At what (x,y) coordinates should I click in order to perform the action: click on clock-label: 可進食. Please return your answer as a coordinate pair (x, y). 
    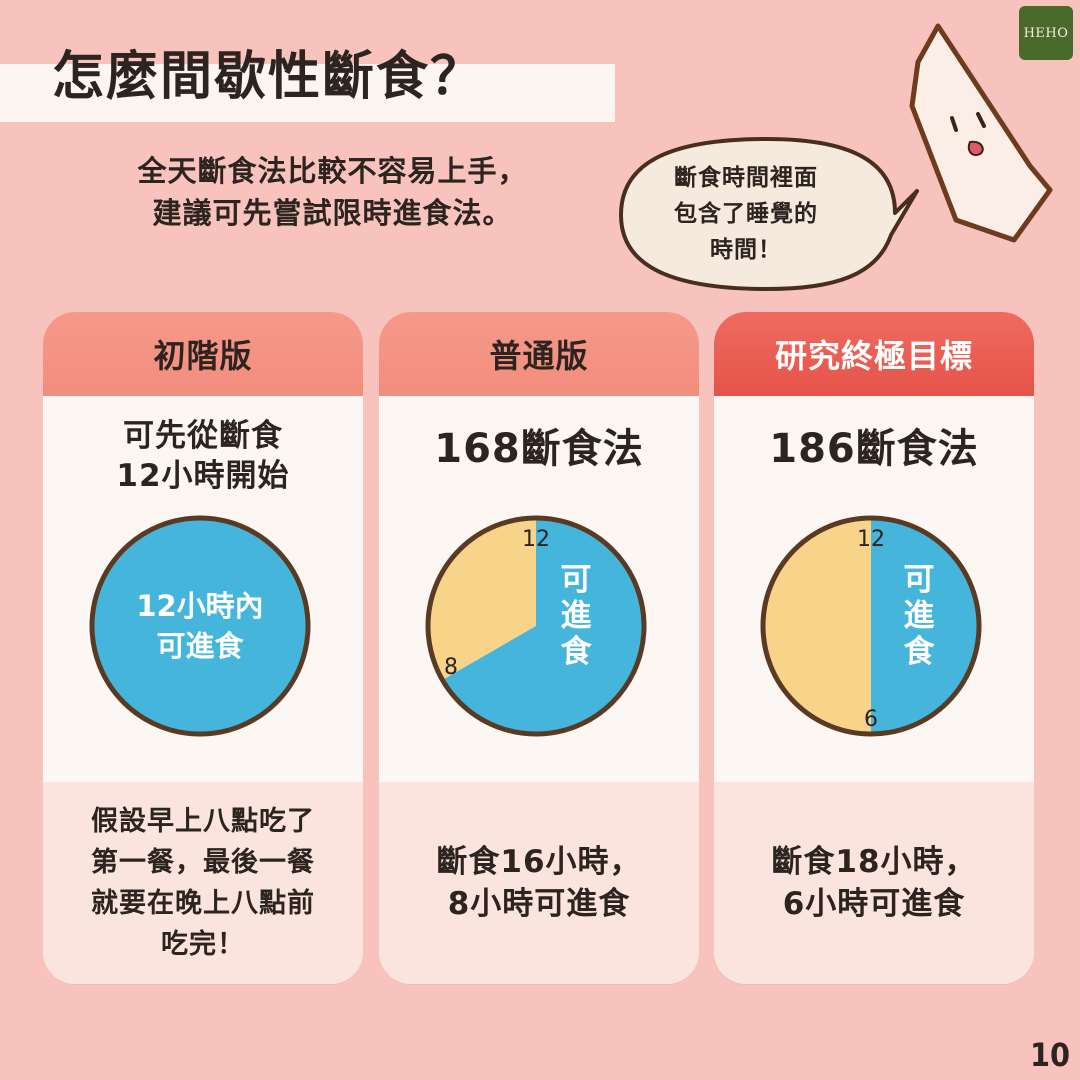
    Looking at the image, I should click on (200, 646).